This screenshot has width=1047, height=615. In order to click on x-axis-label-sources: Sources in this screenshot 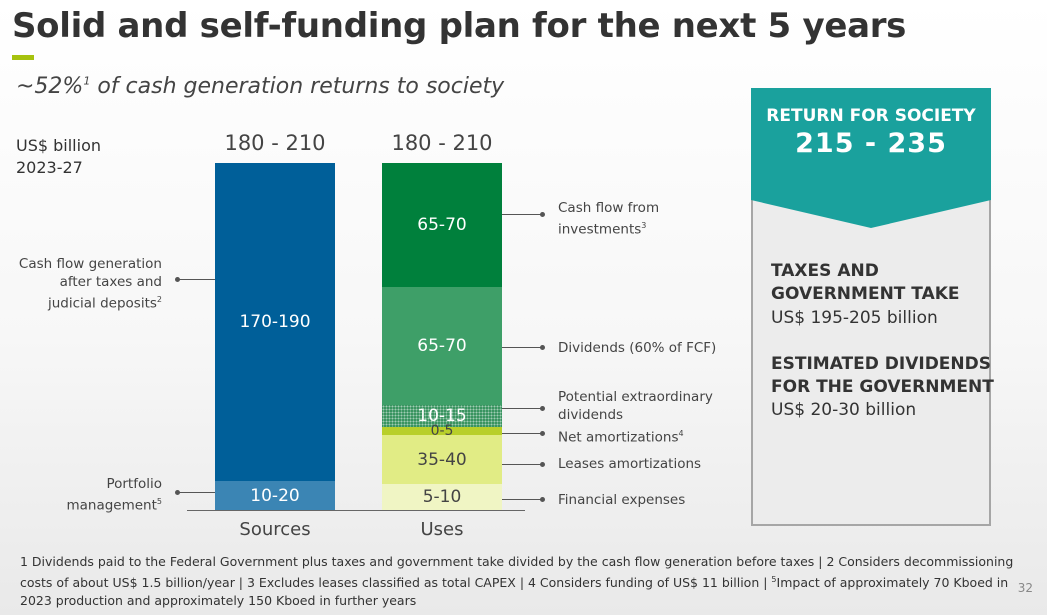, I will do `click(275, 529)`.